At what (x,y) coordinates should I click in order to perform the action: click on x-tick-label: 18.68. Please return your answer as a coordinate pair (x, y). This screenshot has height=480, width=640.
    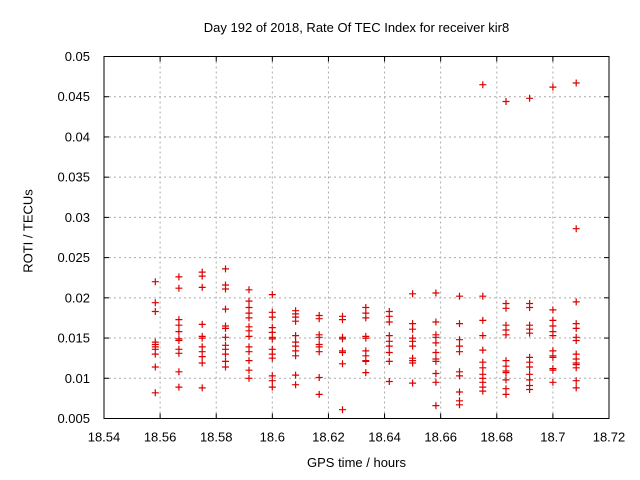
    Looking at the image, I should click on (497, 437).